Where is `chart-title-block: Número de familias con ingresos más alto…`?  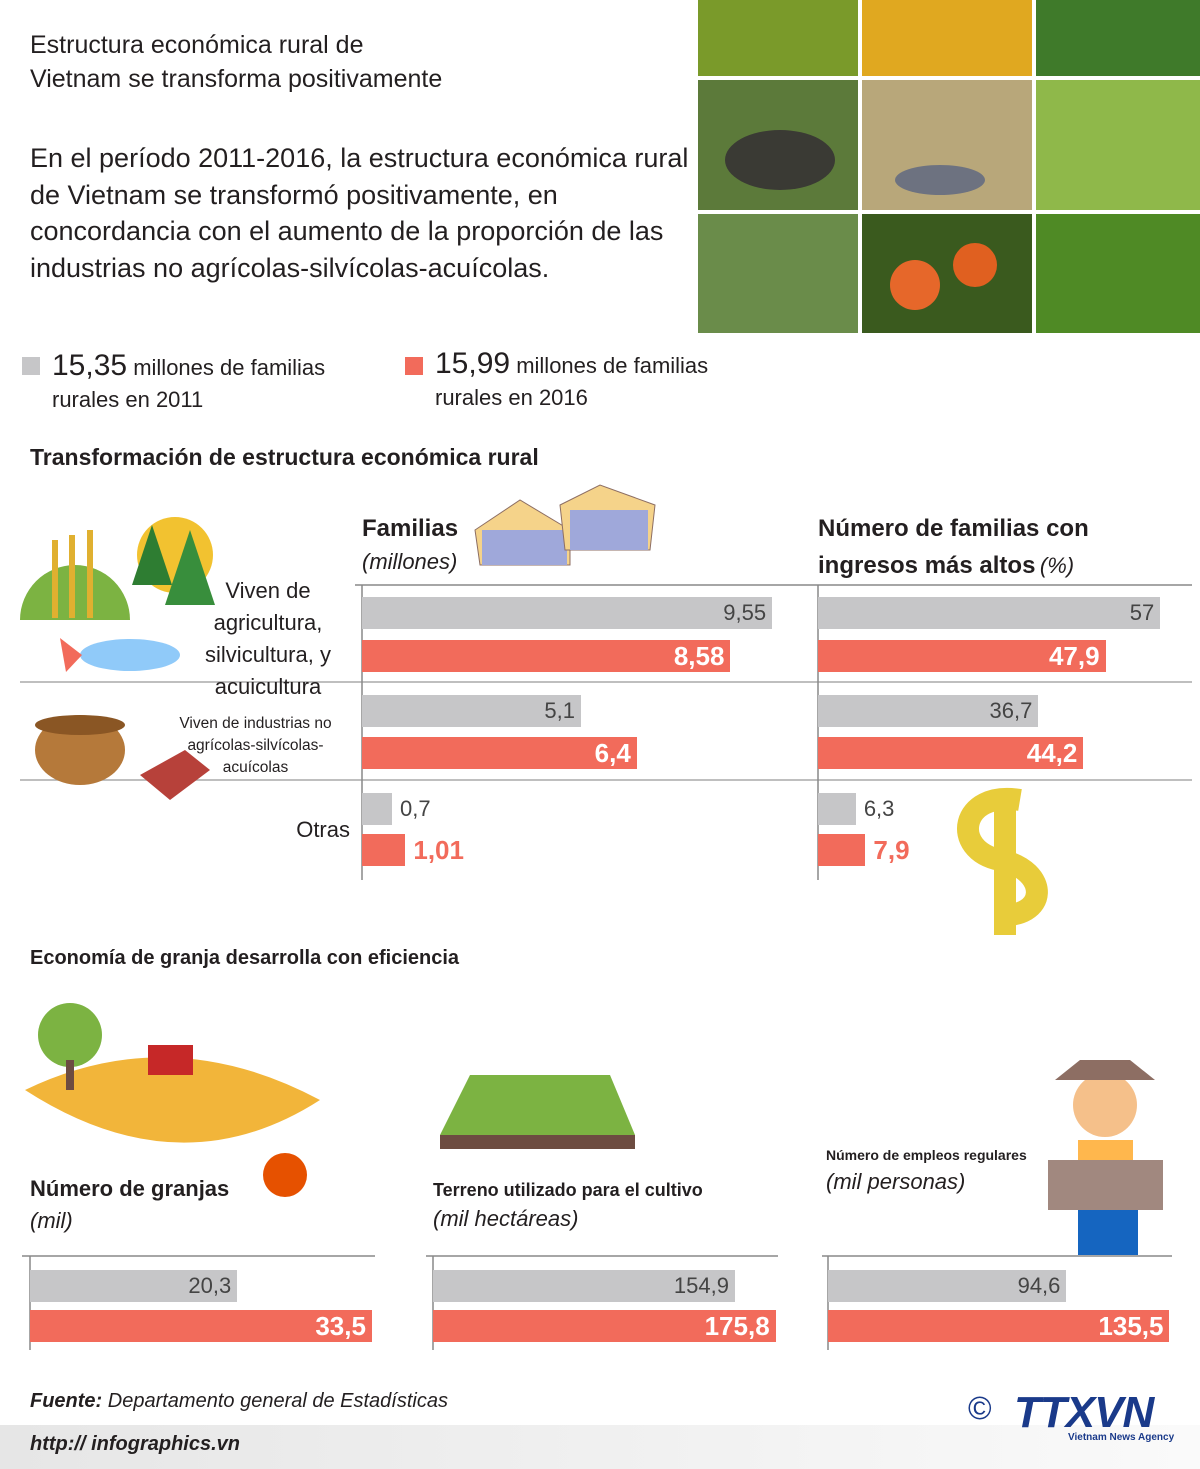
chart-title-block: Número de familias con ingresos más alto… is located at coordinates (968, 548).